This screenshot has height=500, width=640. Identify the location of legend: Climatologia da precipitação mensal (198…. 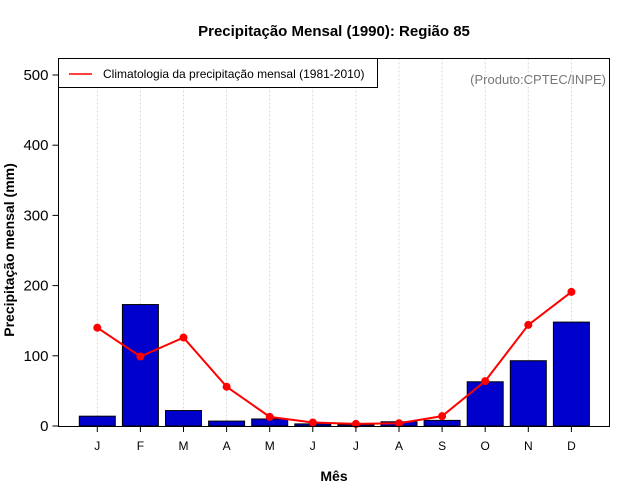
(218, 73).